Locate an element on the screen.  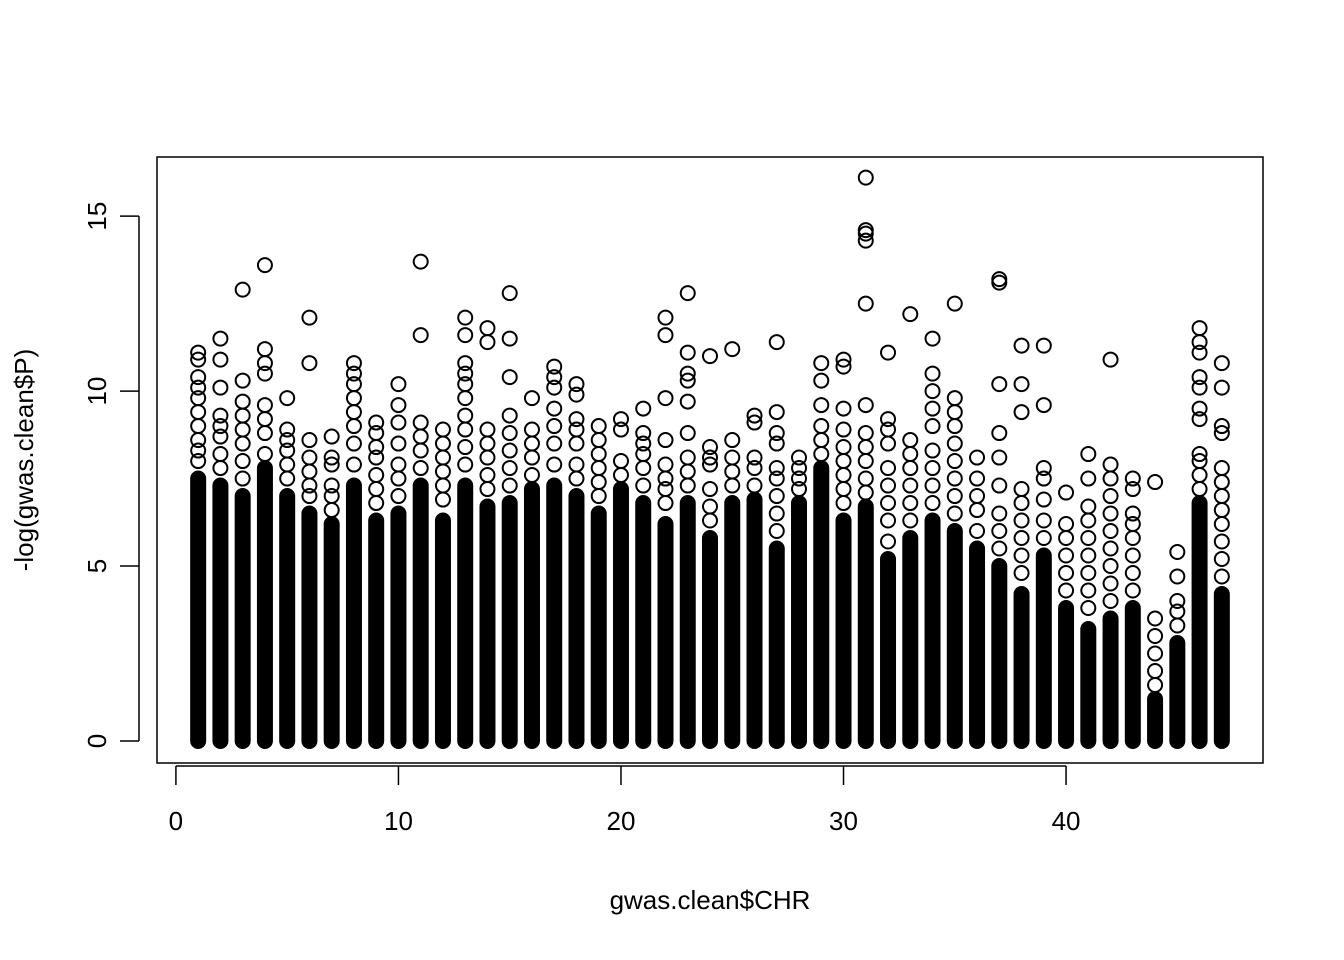
x-tick-label: 30 is located at coordinates (843, 821).